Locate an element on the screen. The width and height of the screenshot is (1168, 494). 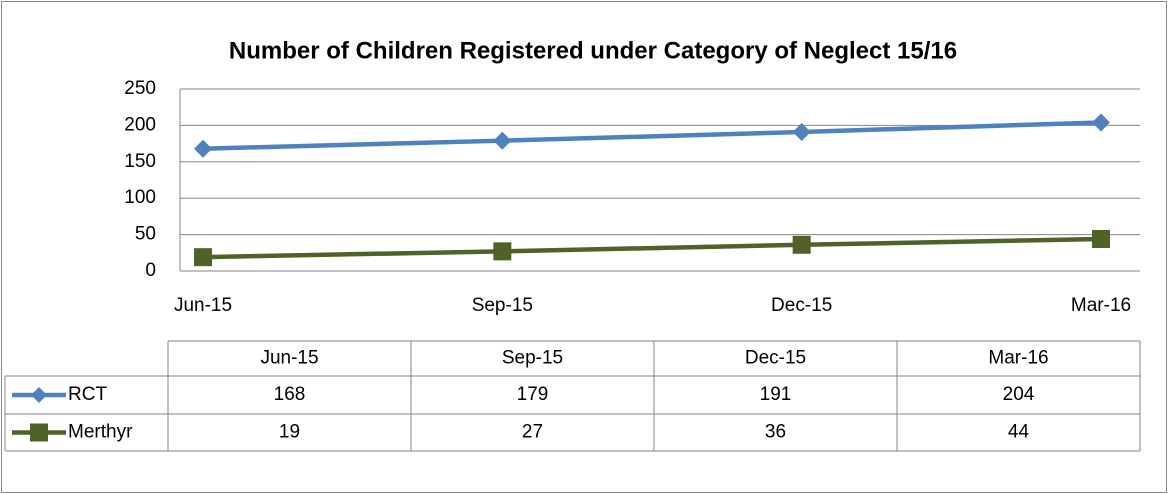
table-value: 27 is located at coordinates (532, 432).